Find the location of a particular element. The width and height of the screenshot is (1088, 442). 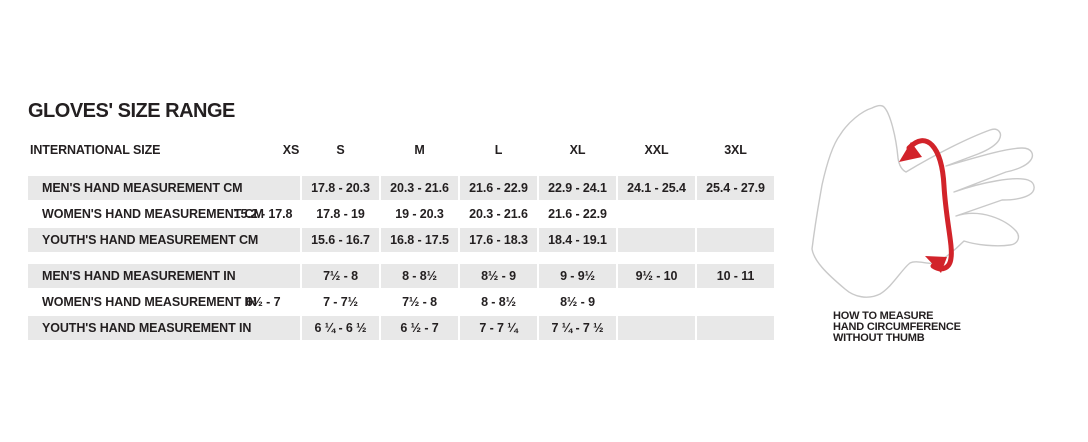

cell-value-m: 20.3 - 21.6 is located at coordinates (419, 188).